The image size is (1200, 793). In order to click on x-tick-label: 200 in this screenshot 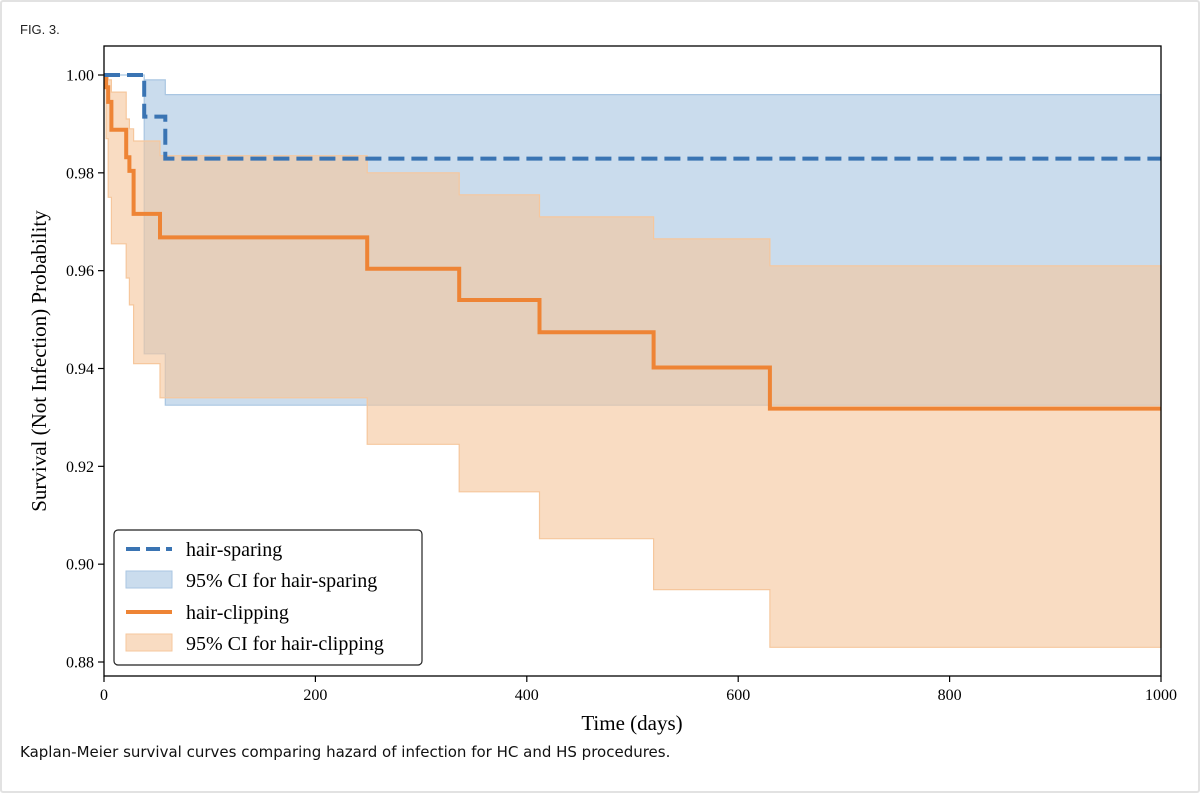, I will do `click(315, 695)`.